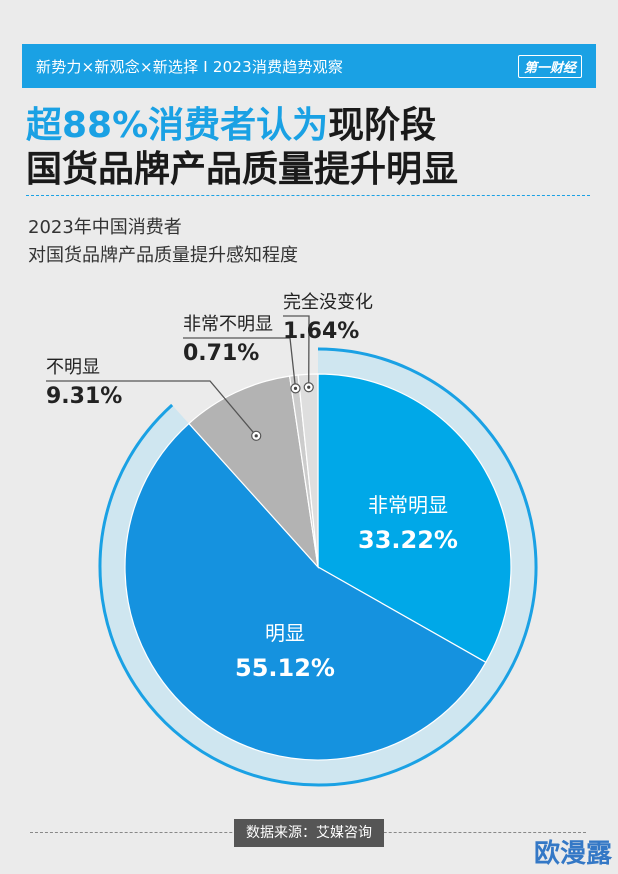 The height and width of the screenshot is (874, 618). Describe the element at coordinates (84, 396) in the screenshot. I see `slice-value-2: 9.31%` at that location.